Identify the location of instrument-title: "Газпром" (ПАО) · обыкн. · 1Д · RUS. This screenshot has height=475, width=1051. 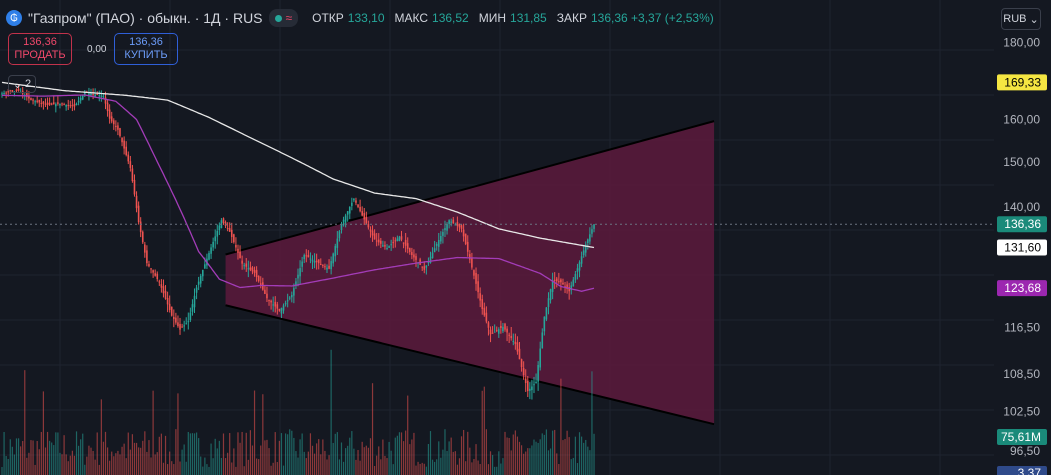
(145, 18).